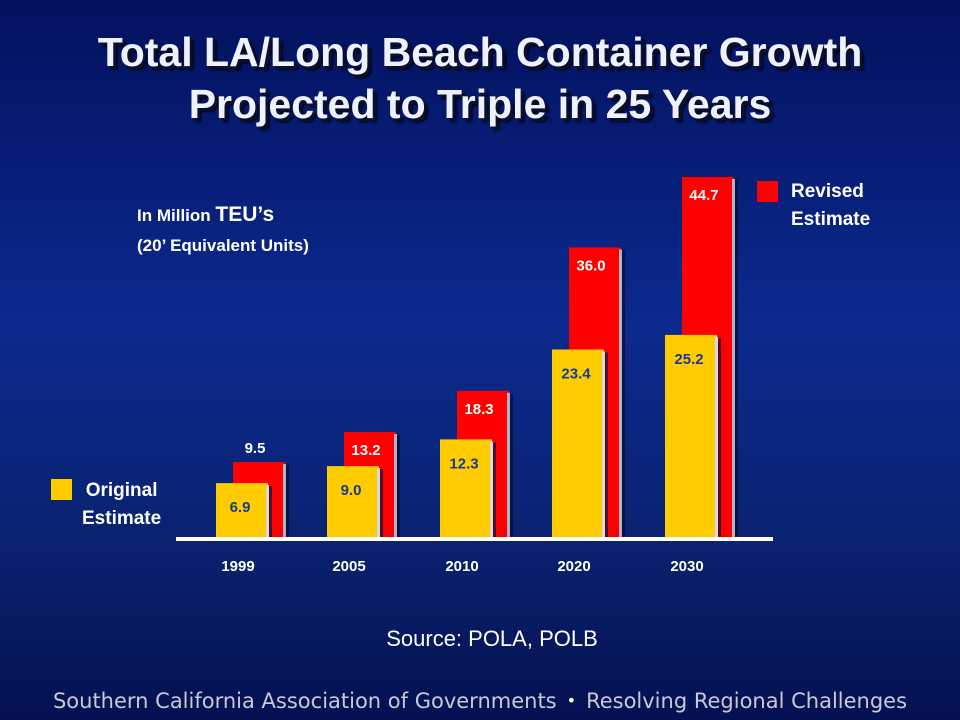  What do you see at coordinates (365, 450) in the screenshot?
I see `label-revised-2005: 13.2` at bounding box center [365, 450].